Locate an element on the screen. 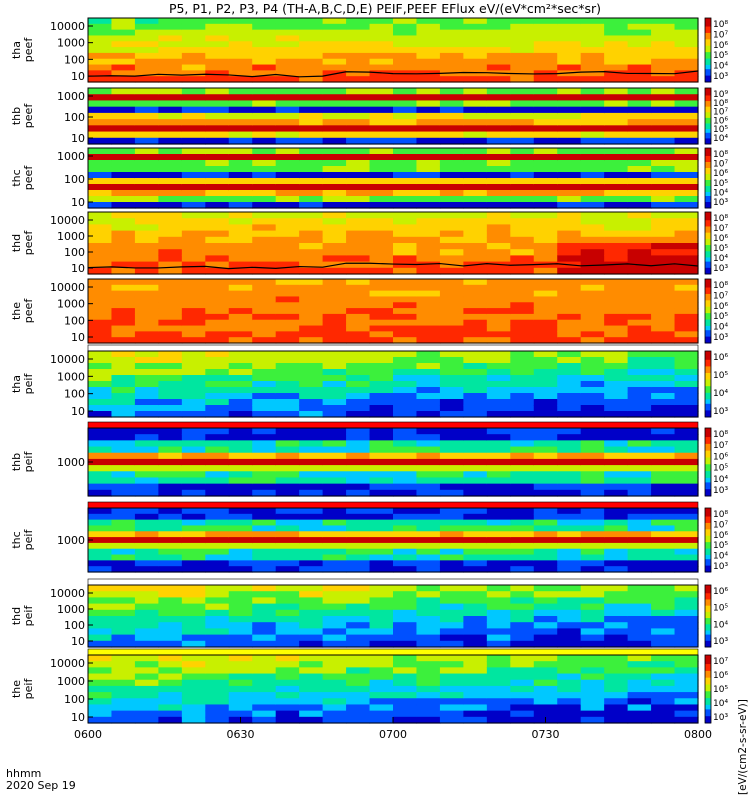 The image size is (750, 800). heatmap-cells is located at coordinates (393, 689).